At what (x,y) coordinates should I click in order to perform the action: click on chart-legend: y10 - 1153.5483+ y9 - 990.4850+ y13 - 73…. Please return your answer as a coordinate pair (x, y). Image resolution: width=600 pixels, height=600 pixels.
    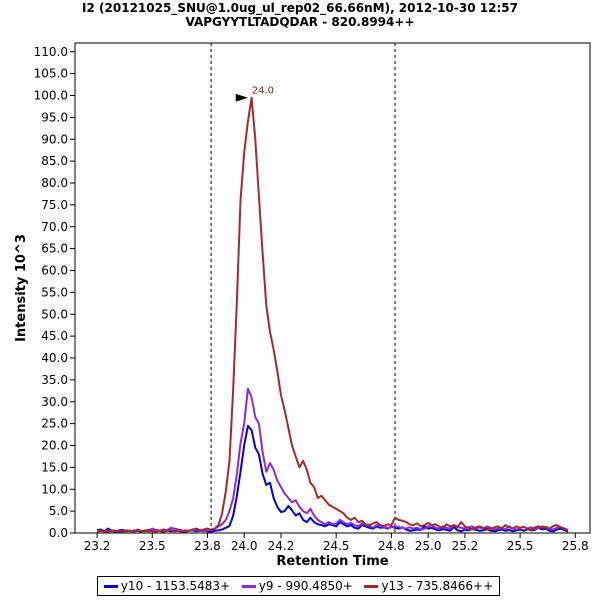
    Looking at the image, I should click on (298, 586).